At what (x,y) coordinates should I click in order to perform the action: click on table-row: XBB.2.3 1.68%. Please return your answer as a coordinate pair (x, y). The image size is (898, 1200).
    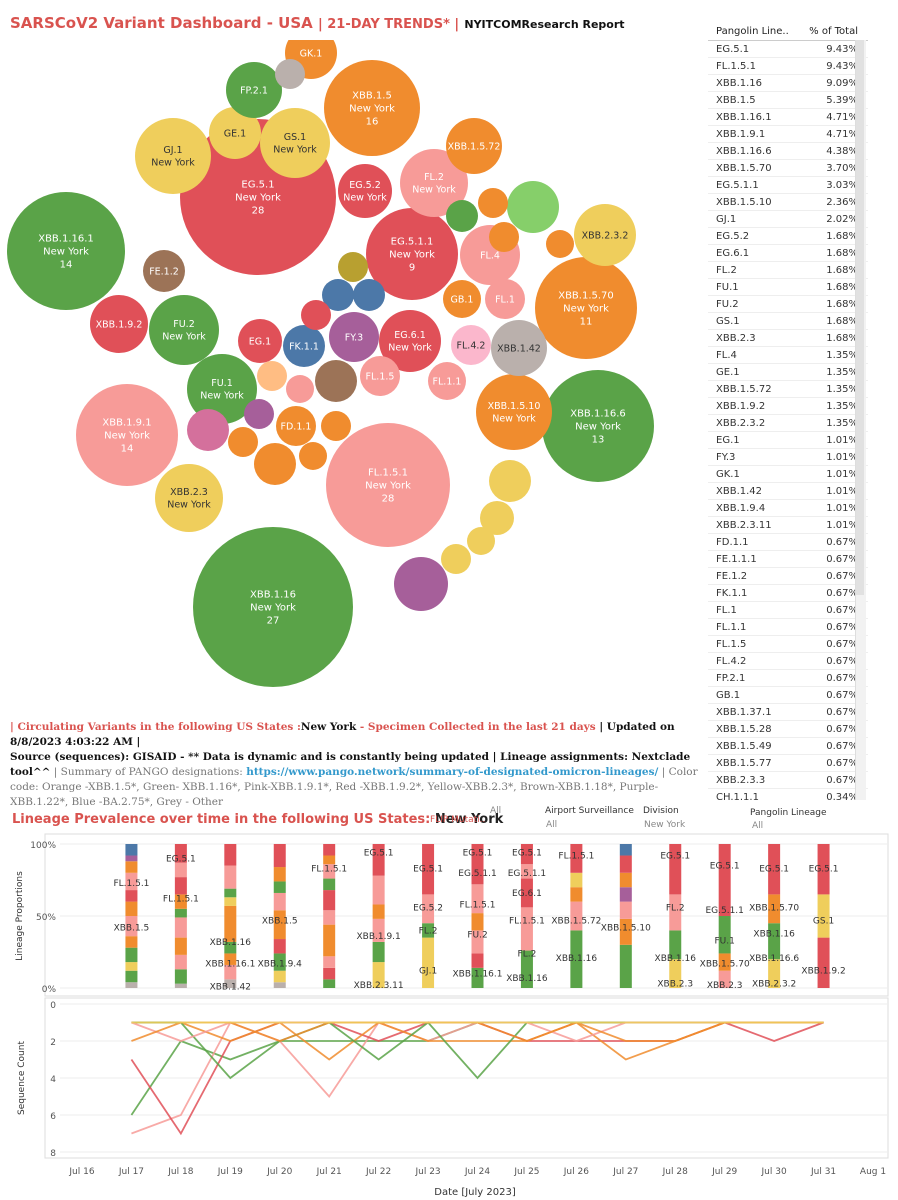
    Looking at the image, I should click on (788, 338).